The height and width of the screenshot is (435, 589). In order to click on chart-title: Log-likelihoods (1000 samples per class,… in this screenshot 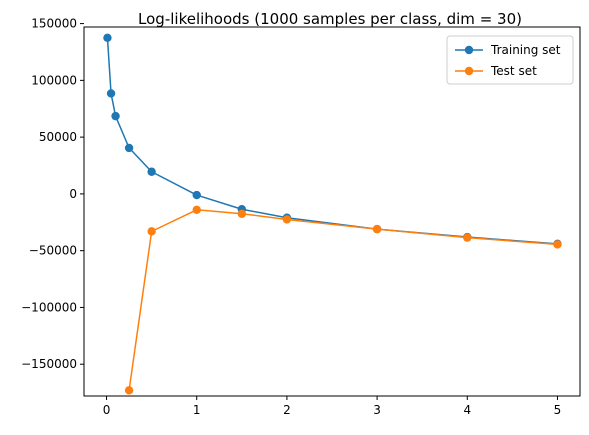, I will do `click(330, 19)`.